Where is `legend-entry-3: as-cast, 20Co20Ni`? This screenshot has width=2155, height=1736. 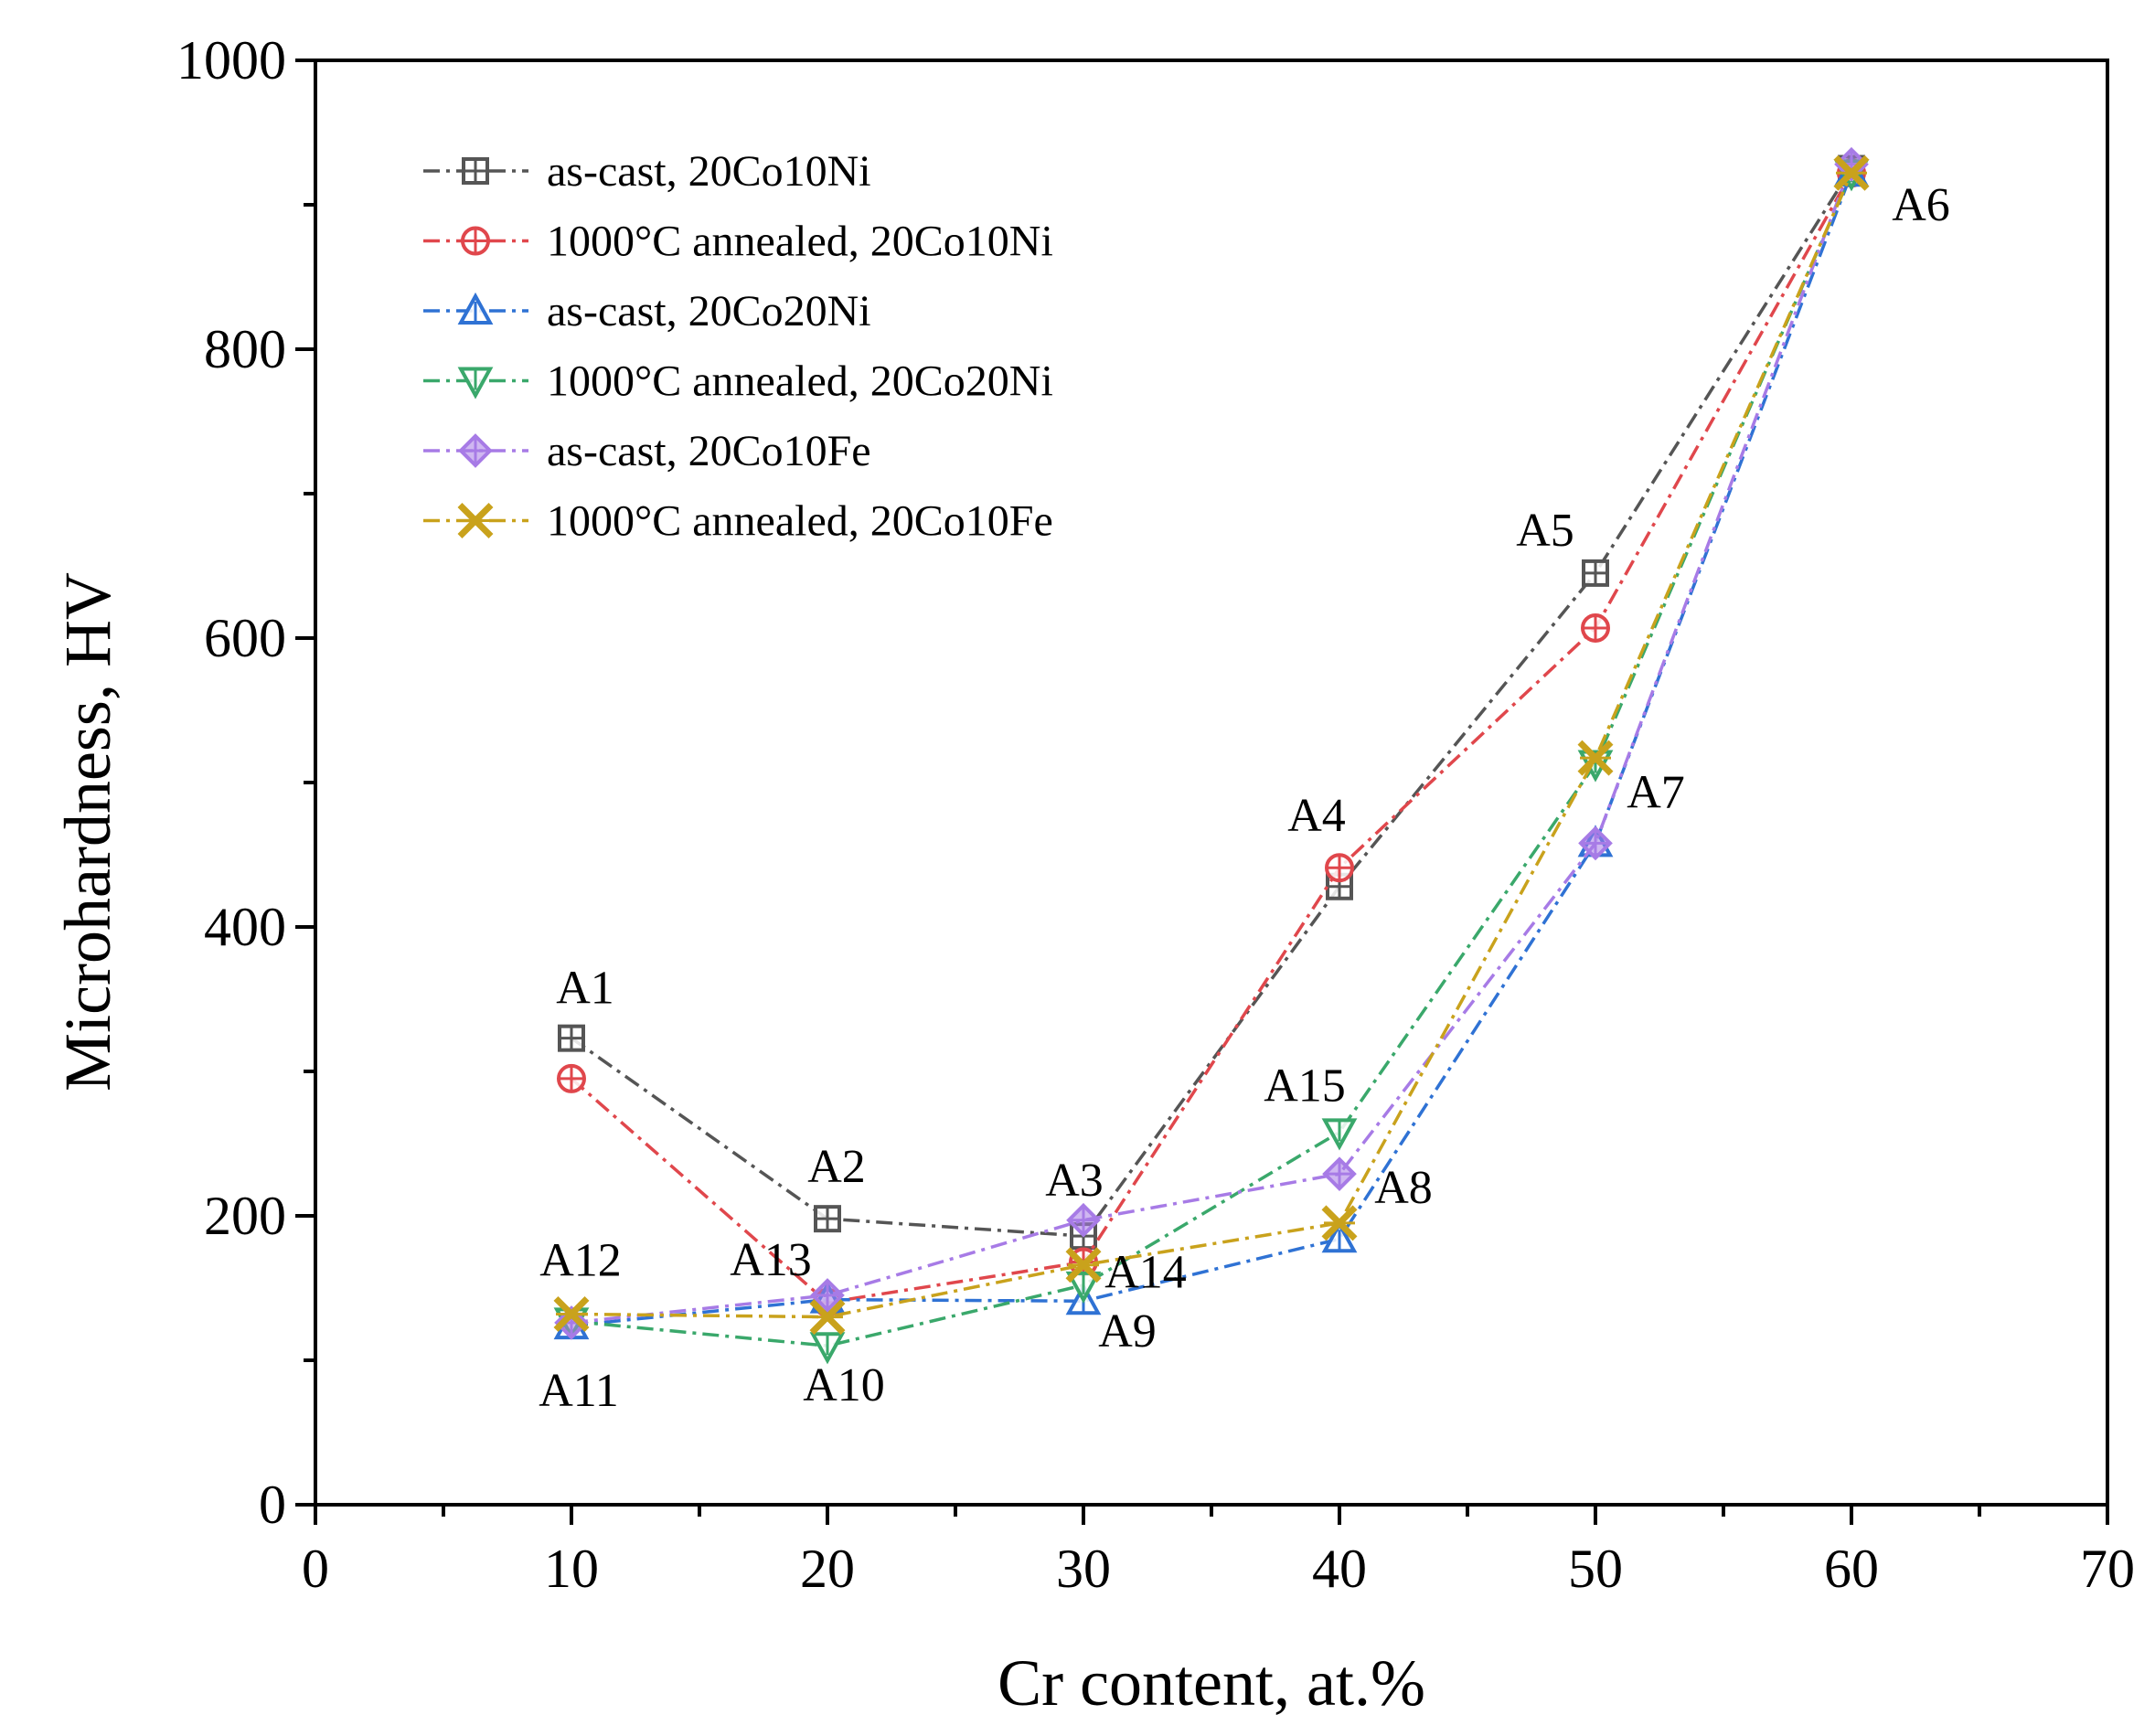
legend-entry-3: as-cast, 20Co20Ni is located at coordinates (647, 311).